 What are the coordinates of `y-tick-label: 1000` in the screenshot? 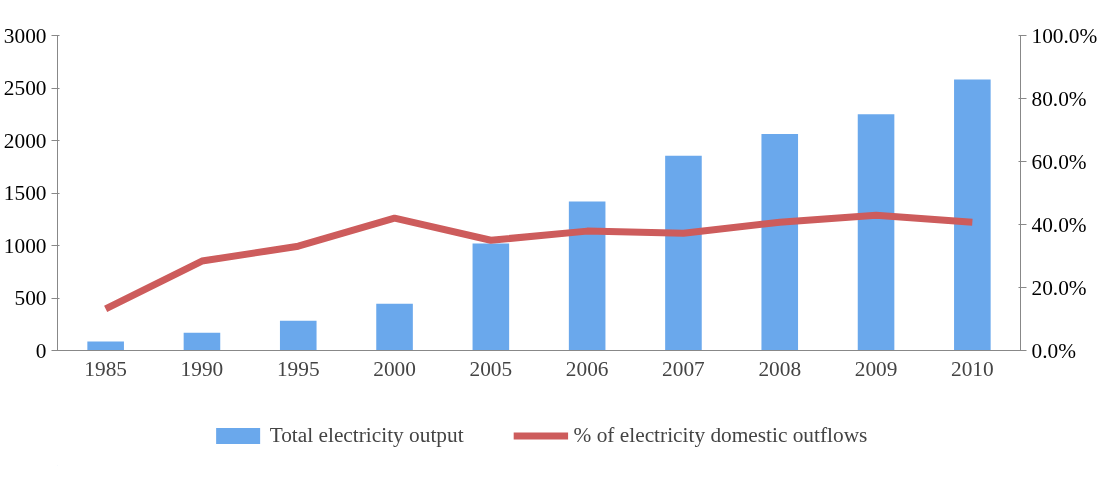 It's located at (25, 245).